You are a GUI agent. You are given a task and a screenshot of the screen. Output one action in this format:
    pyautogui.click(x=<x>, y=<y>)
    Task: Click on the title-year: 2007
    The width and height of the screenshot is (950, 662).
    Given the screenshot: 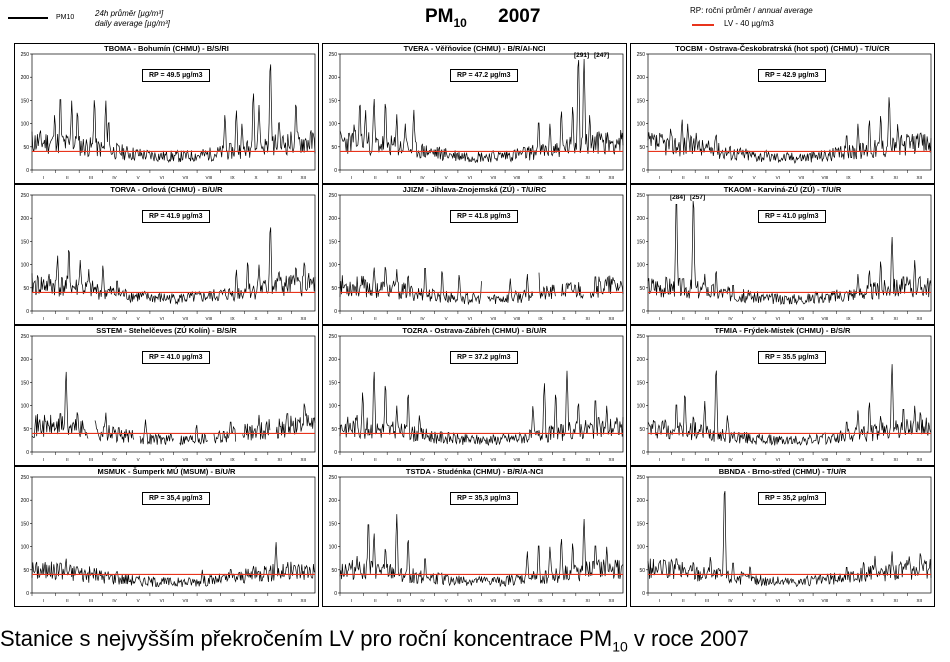 What is the action you would take?
    pyautogui.click(x=519, y=16)
    